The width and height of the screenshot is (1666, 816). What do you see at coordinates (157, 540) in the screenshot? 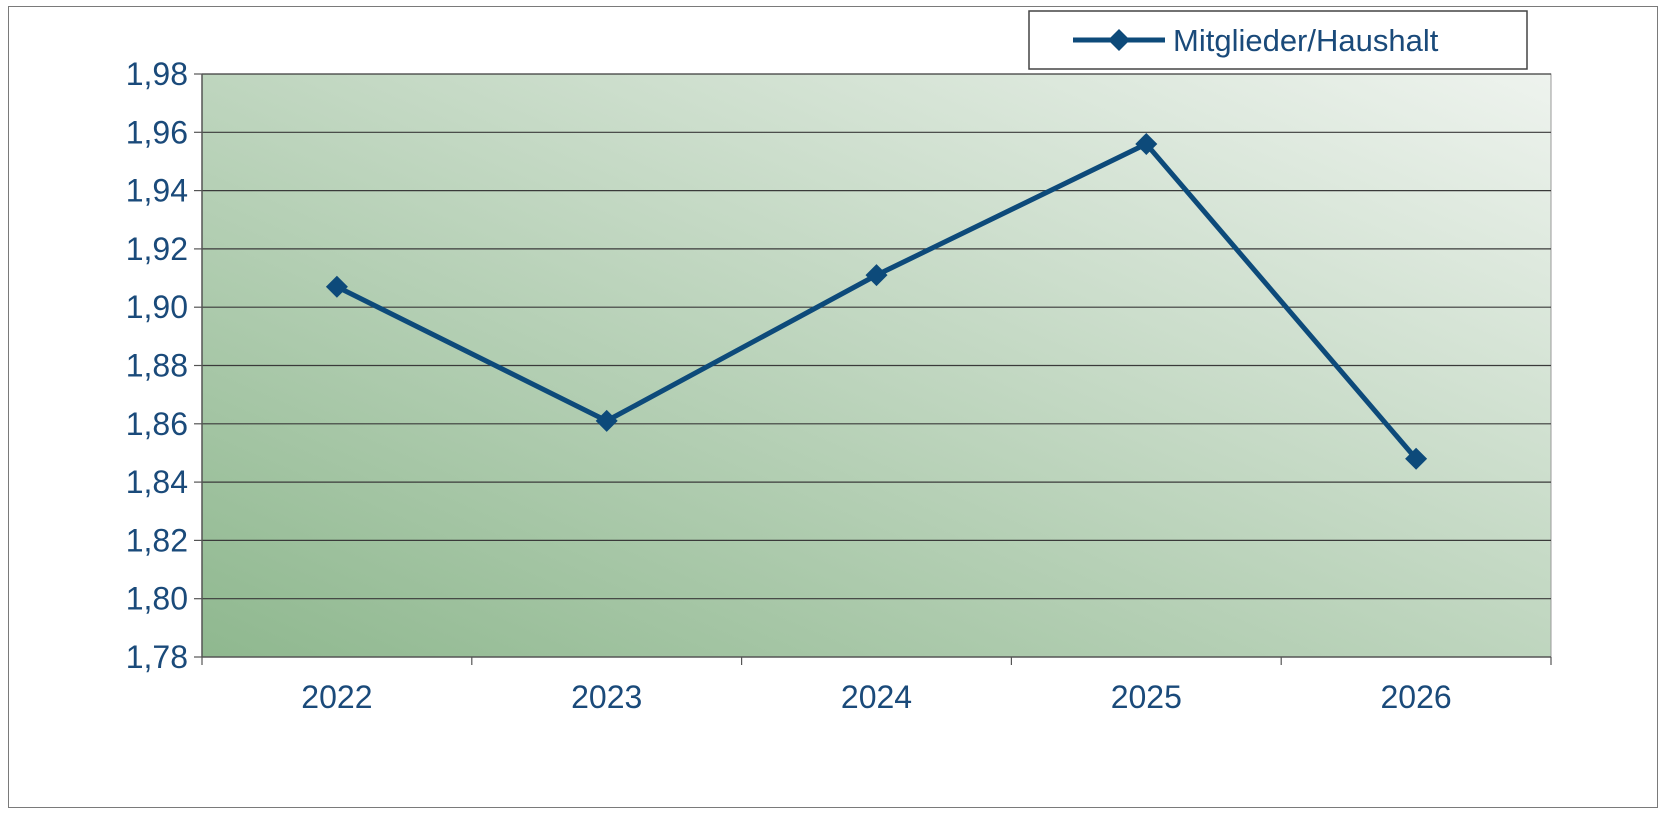
I see `y-tick-label: 1,82` at bounding box center [157, 540].